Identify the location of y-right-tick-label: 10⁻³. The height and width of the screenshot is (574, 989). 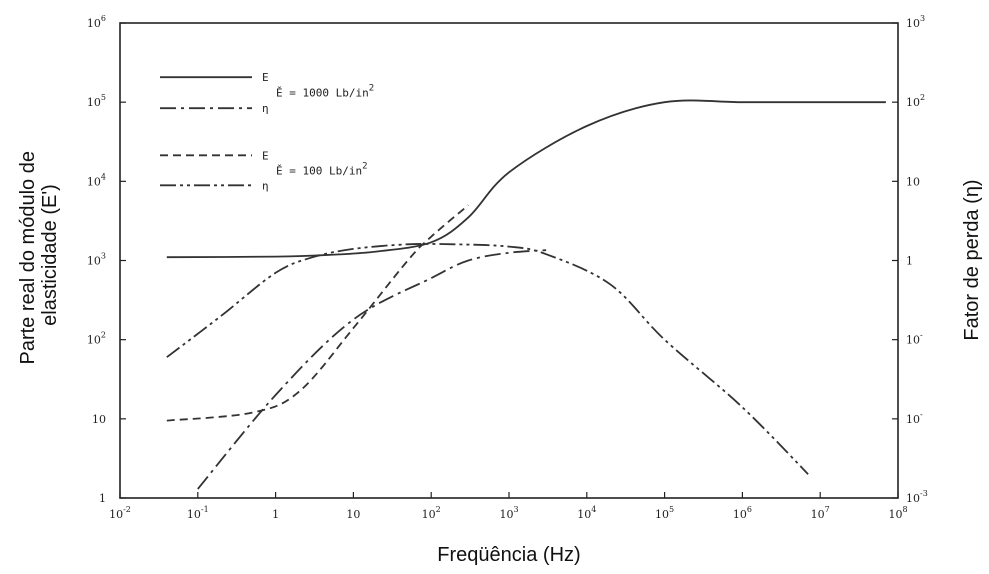
(917, 497).